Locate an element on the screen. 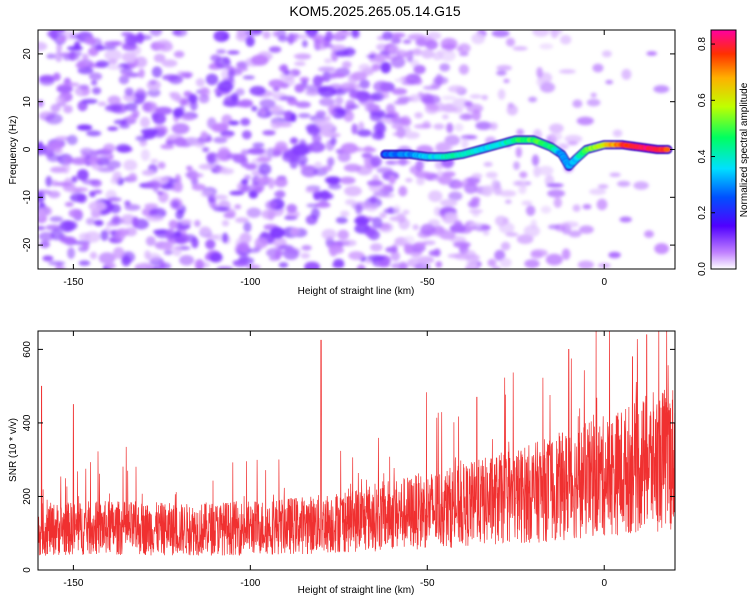 The width and height of the screenshot is (750, 600). snr-y-label: SNR (10 * v/v) is located at coordinates (13, 450).